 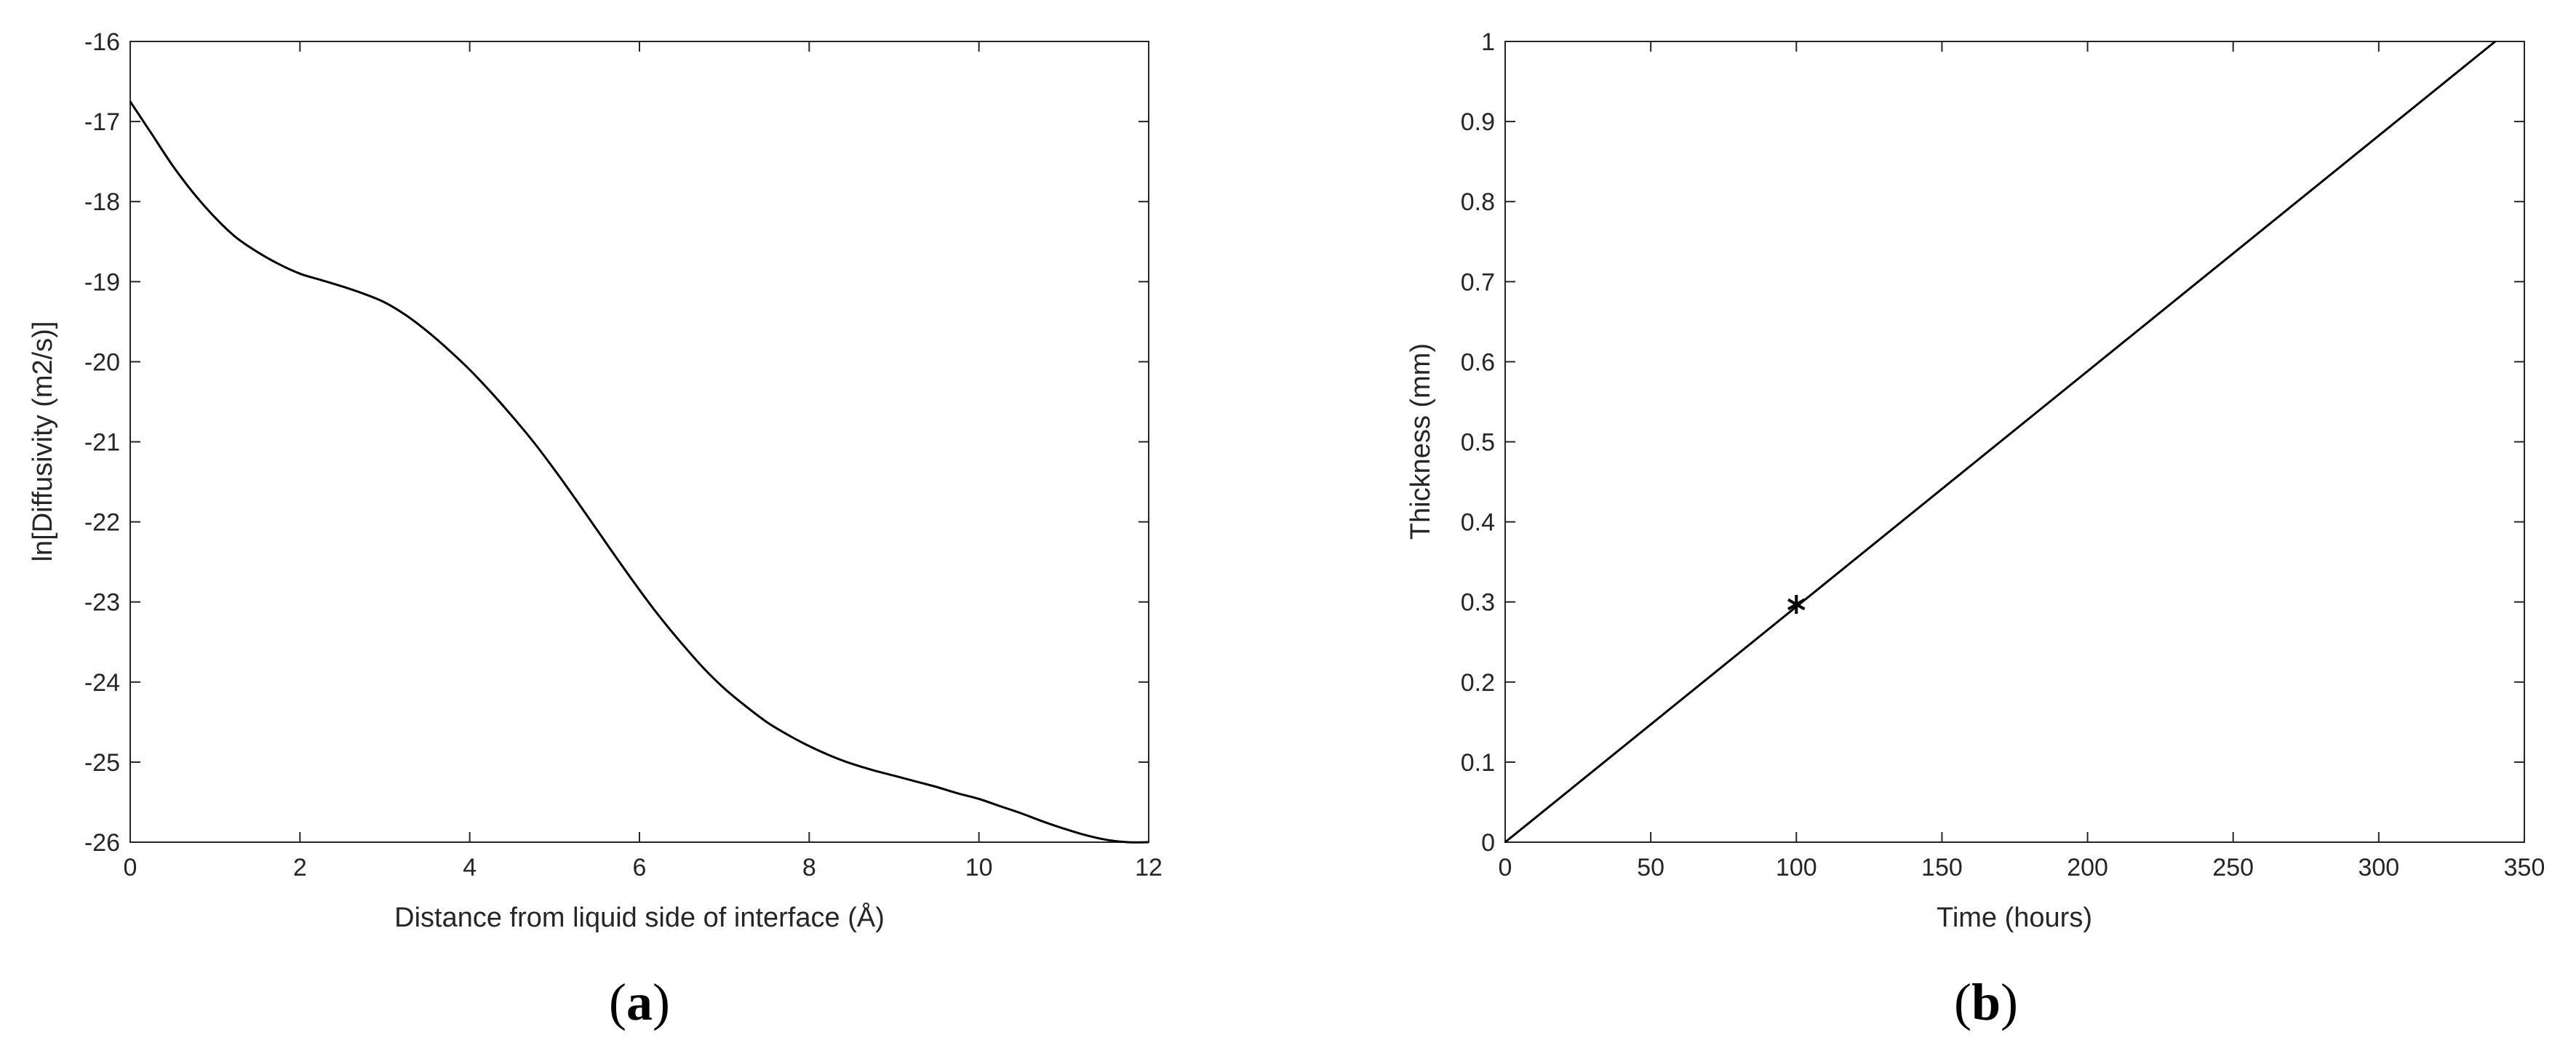 I want to click on panel-b-xtick-label: 200, so click(x=2087, y=867).